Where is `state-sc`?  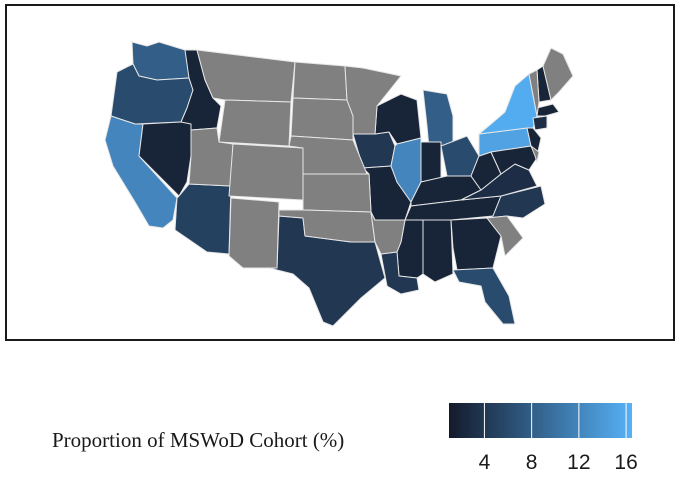 state-sc is located at coordinates (505, 236).